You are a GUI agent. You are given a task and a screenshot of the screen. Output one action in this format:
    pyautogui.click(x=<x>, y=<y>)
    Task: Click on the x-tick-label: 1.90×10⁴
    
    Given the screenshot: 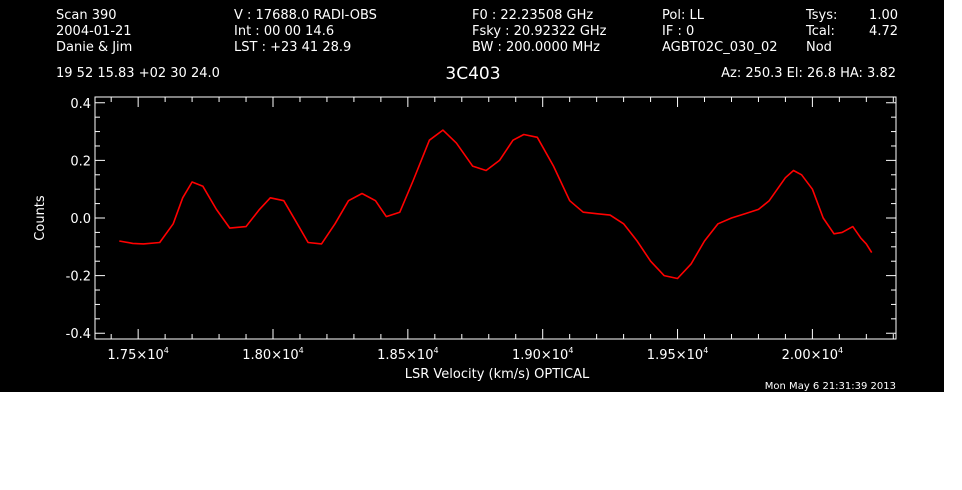 What is the action you would take?
    pyautogui.click(x=542, y=354)
    